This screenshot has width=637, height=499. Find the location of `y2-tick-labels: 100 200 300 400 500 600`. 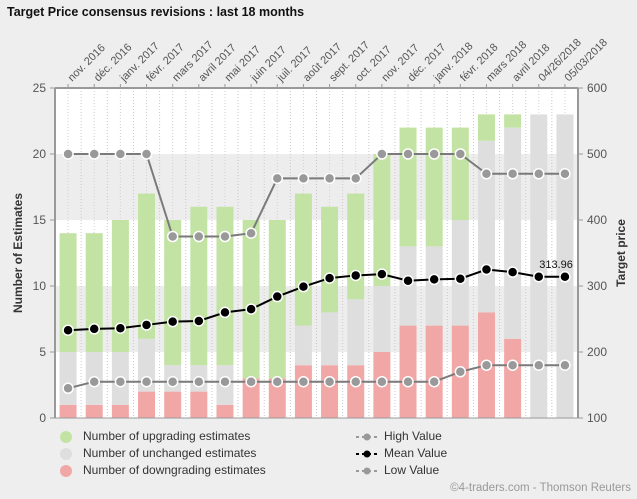

y2-tick-labels: 100 200 300 400 500 600 is located at coordinates (592, 253).